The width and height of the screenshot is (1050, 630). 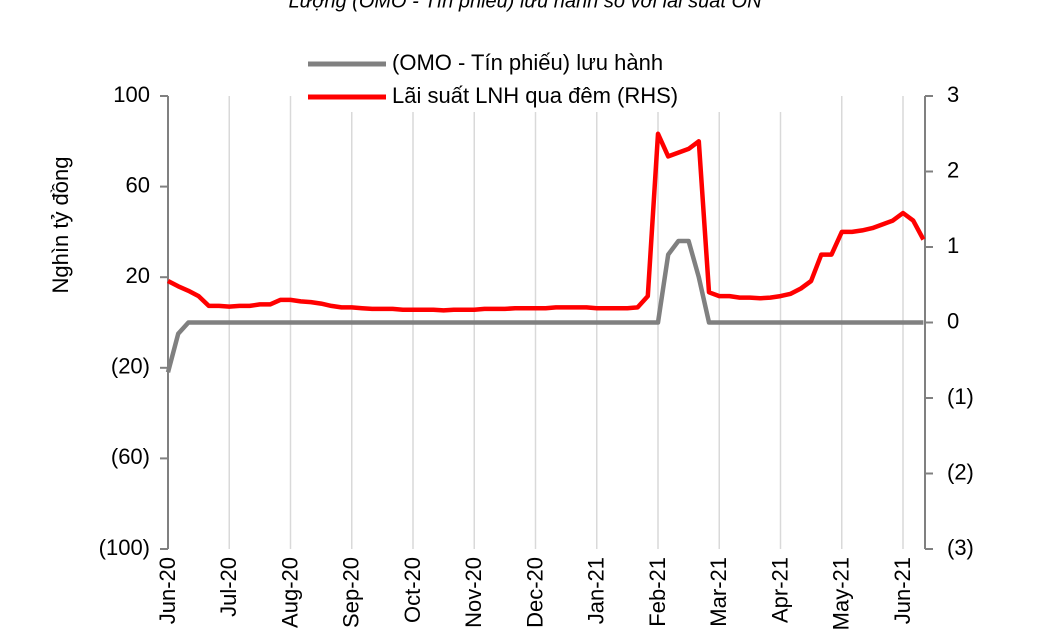 I want to click on x-tick-label: Feb-21, so click(x=657, y=592).